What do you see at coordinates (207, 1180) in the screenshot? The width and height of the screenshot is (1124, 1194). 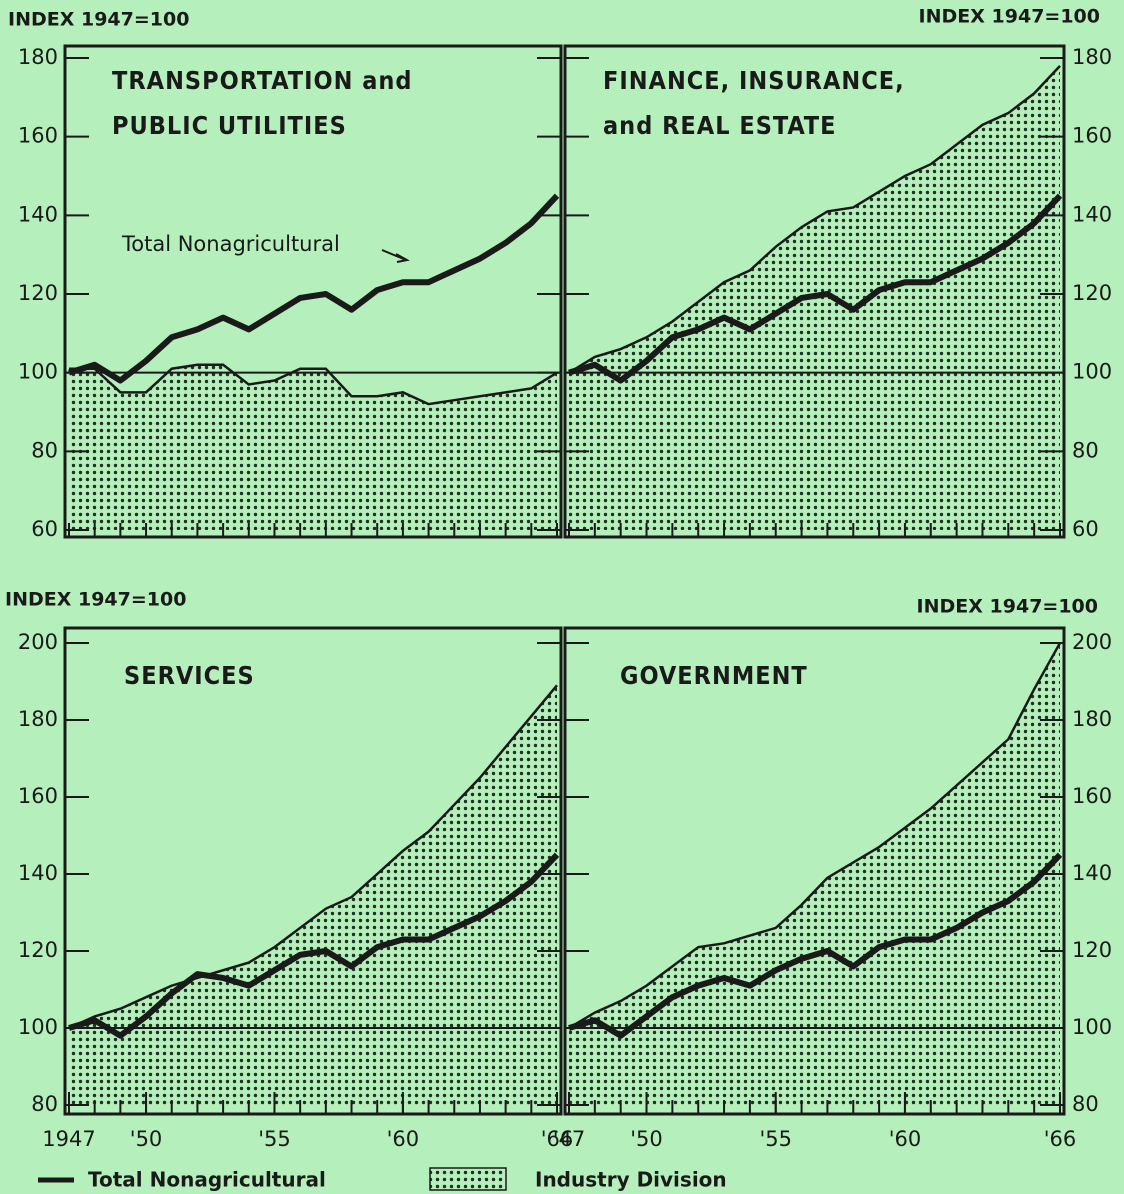 I see `legend-label: Total Nonagricultural` at bounding box center [207, 1180].